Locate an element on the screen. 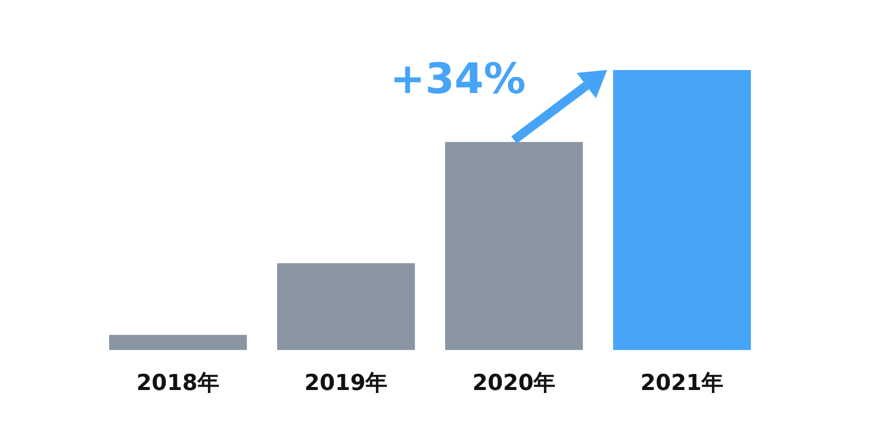 The width and height of the screenshot is (894, 440). x-tick-label: 2018年 is located at coordinates (178, 383).